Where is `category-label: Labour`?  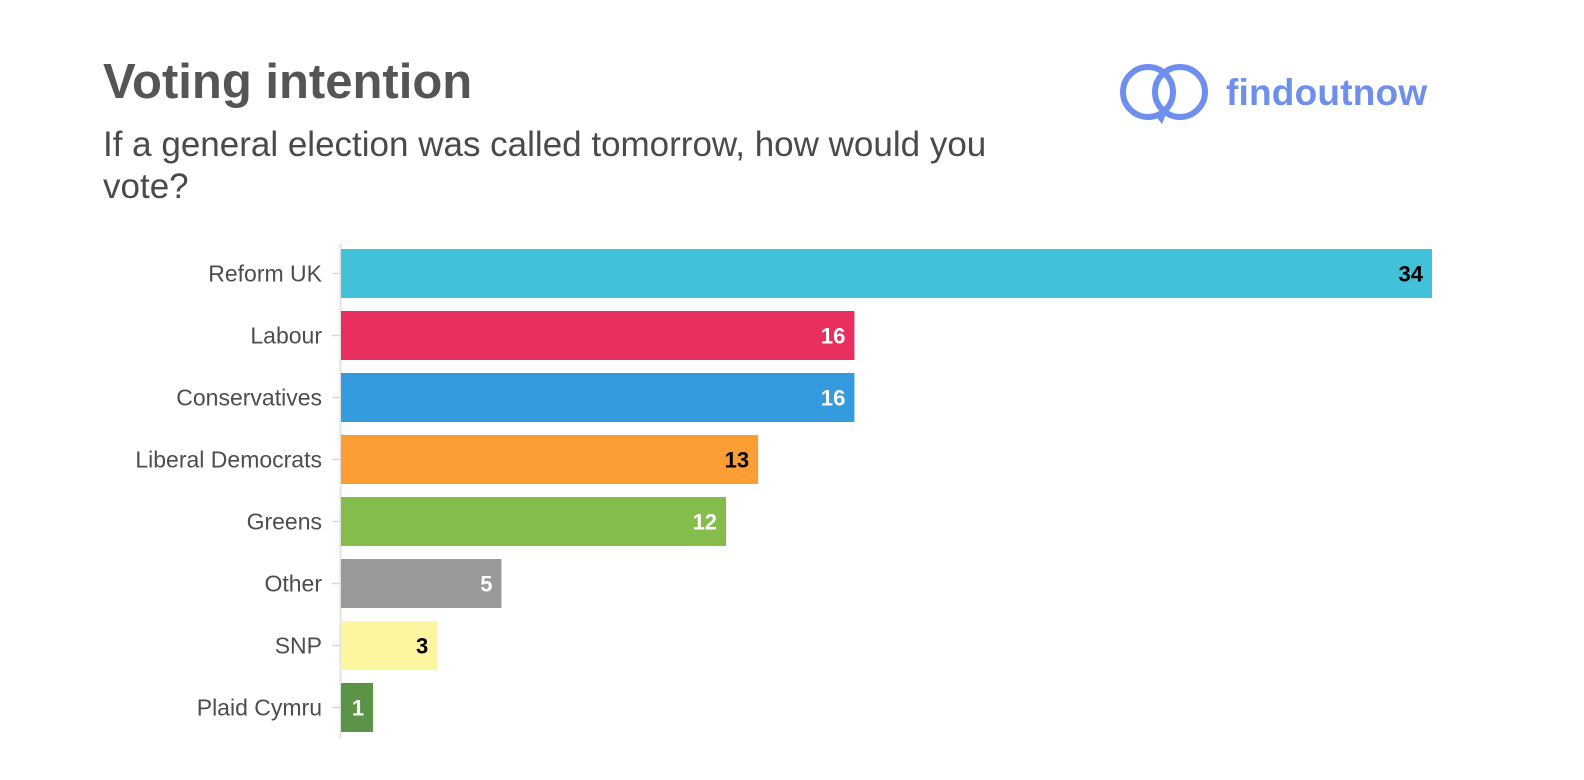
category-label: Labour is located at coordinates (286, 336).